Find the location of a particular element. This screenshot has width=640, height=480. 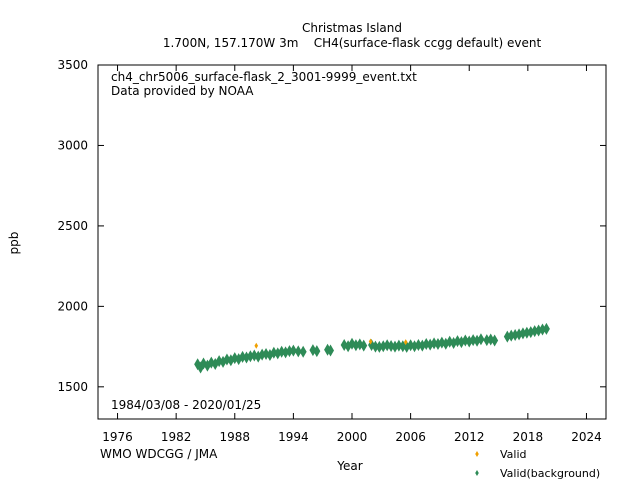

x-tick-label: 1976 is located at coordinates (117, 437).